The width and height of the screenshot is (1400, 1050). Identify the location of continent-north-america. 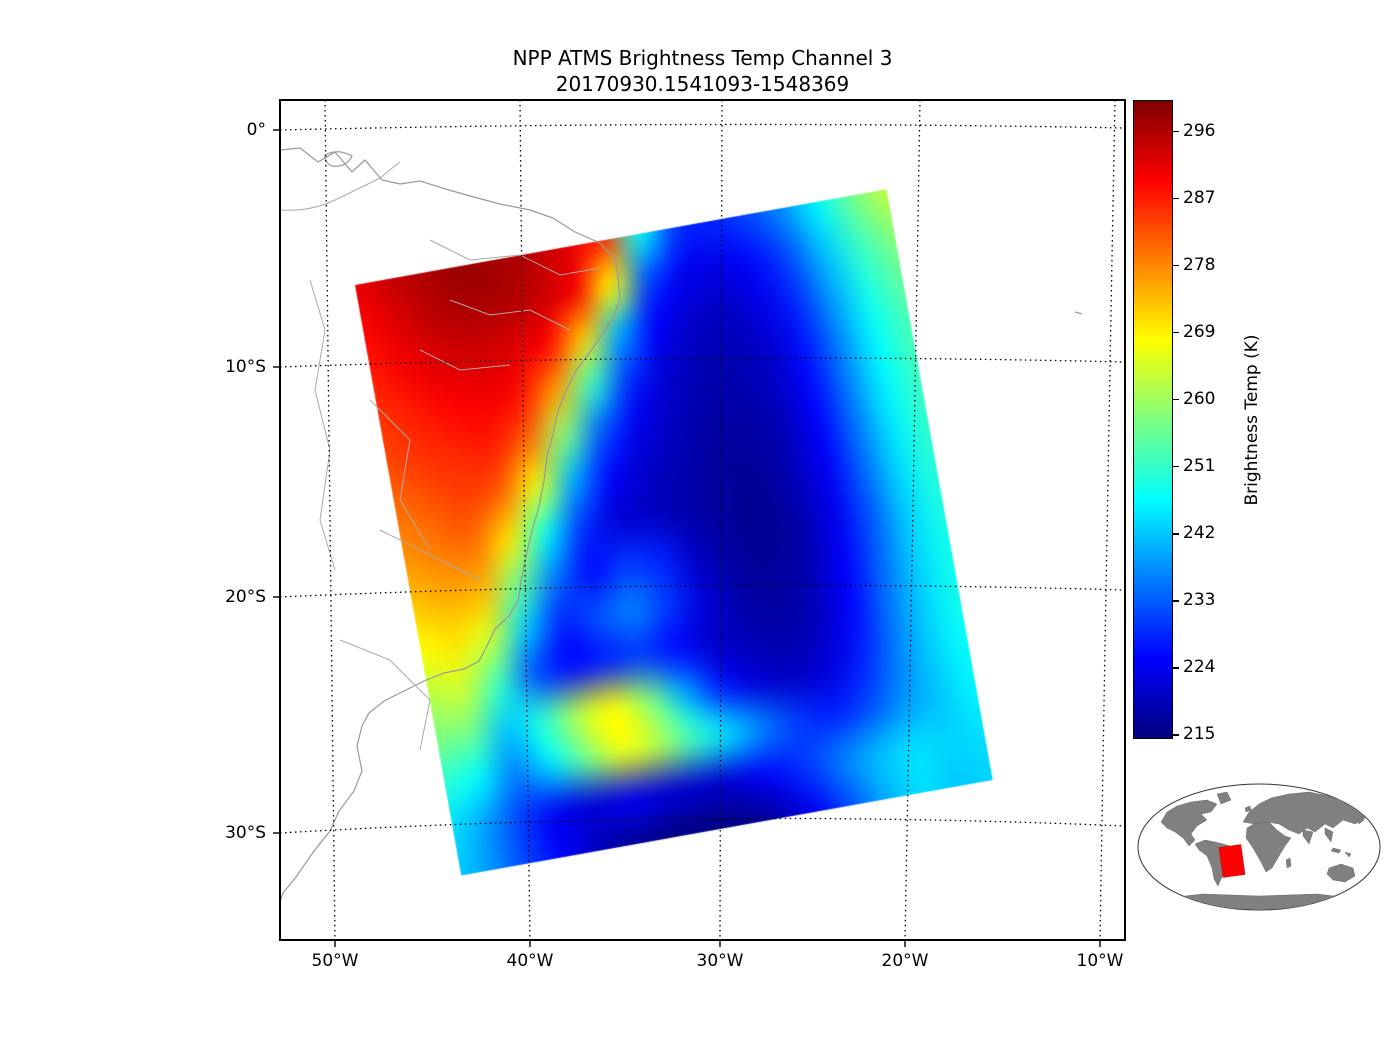
(1189, 823).